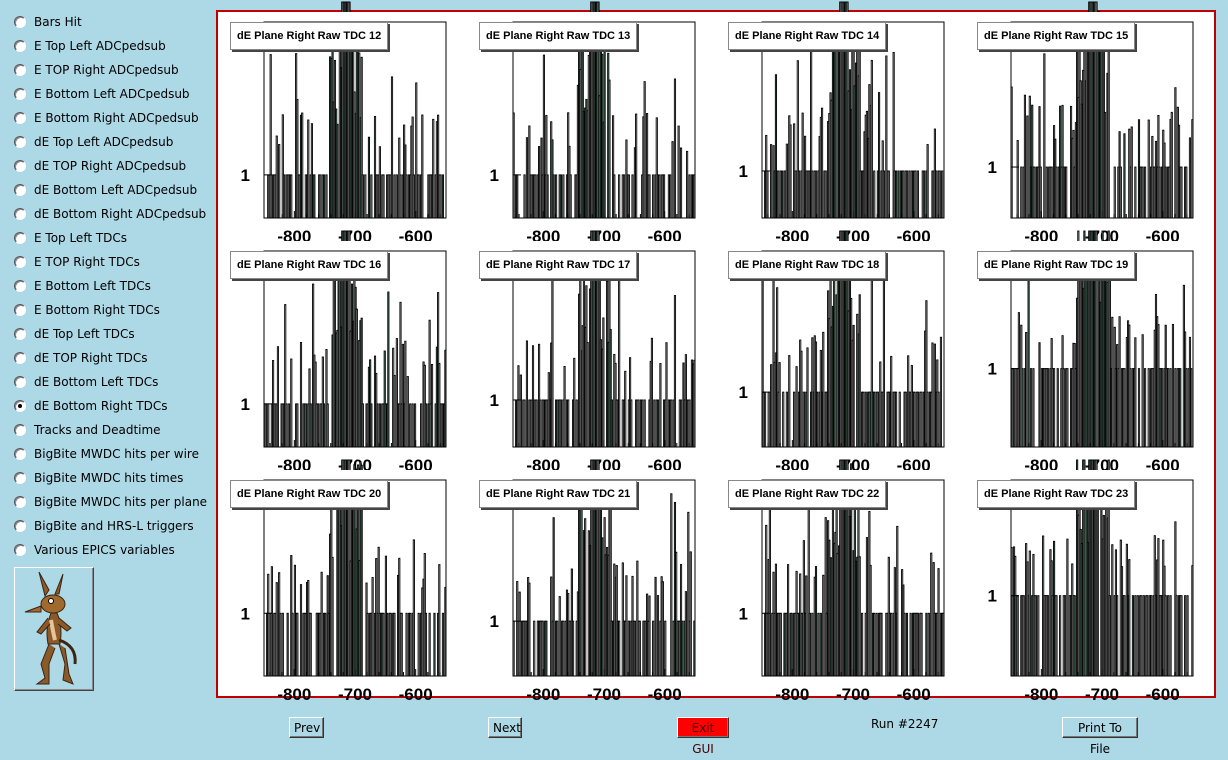 This screenshot has width=1228, height=760. I want to click on radio-option: Tracks and Deadtime, so click(87, 430).